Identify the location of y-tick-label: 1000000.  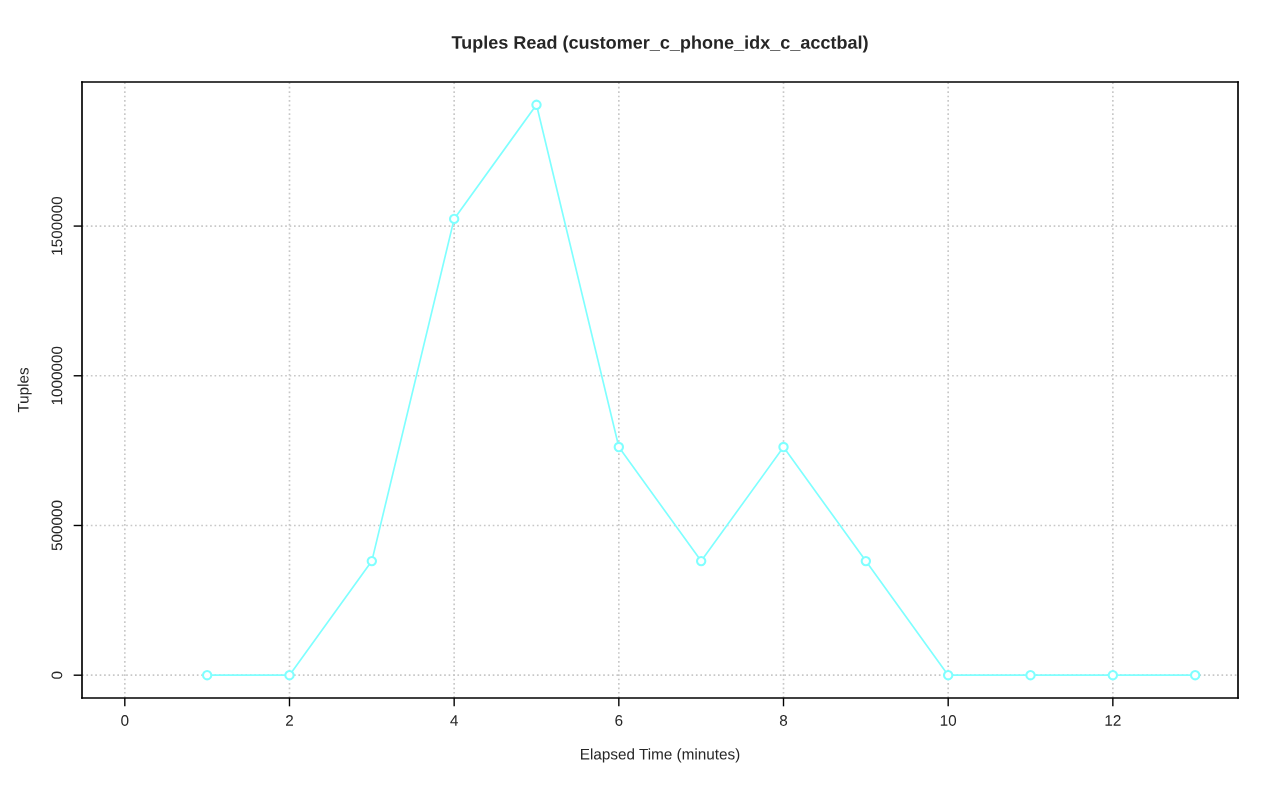
(57, 375).